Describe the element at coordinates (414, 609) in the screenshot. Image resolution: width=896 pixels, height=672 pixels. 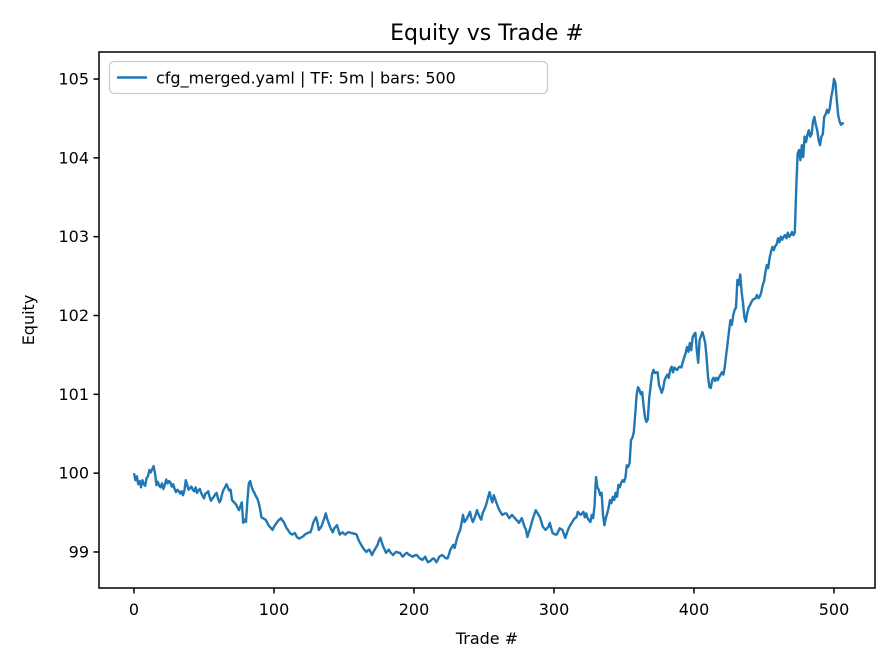
I see `x-tick-label: 200` at that location.